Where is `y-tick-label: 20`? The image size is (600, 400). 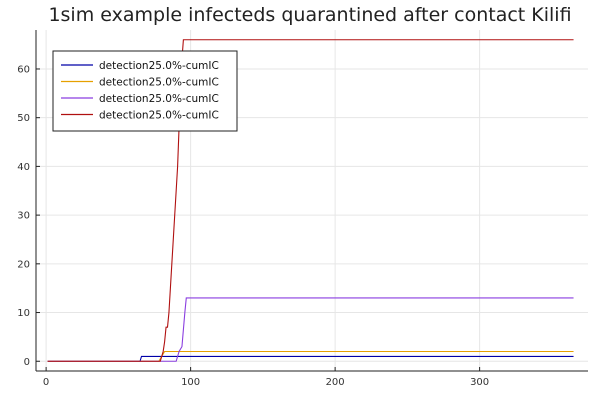
y-tick-label: 20 is located at coordinates (23, 264).